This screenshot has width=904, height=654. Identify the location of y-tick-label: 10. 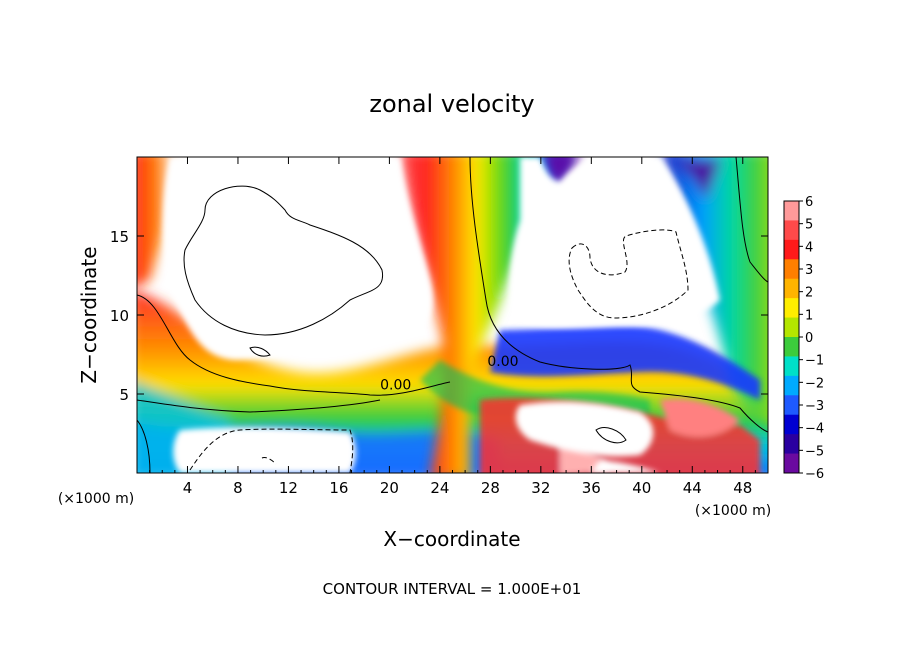
(119, 316).